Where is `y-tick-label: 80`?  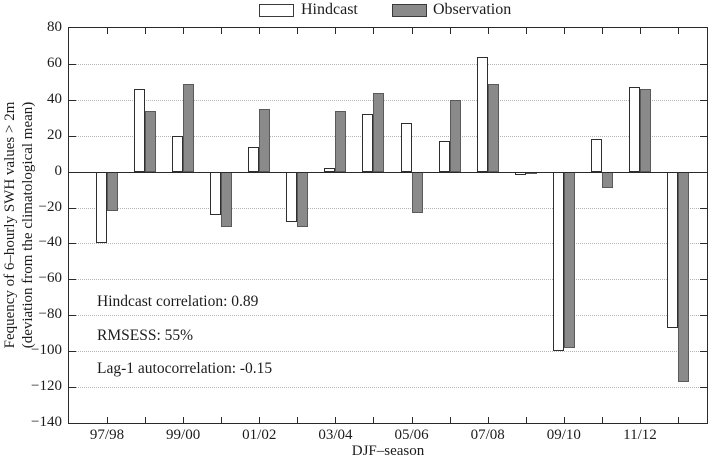
y-tick-label: 80 is located at coordinates (54, 27).